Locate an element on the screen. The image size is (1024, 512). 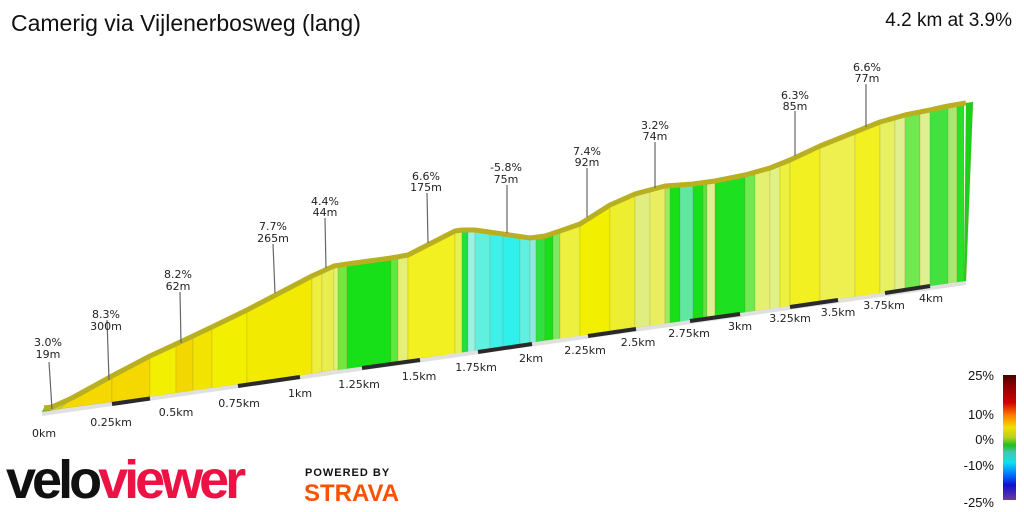
legend-label-0: 0% is located at coordinates (984, 439).